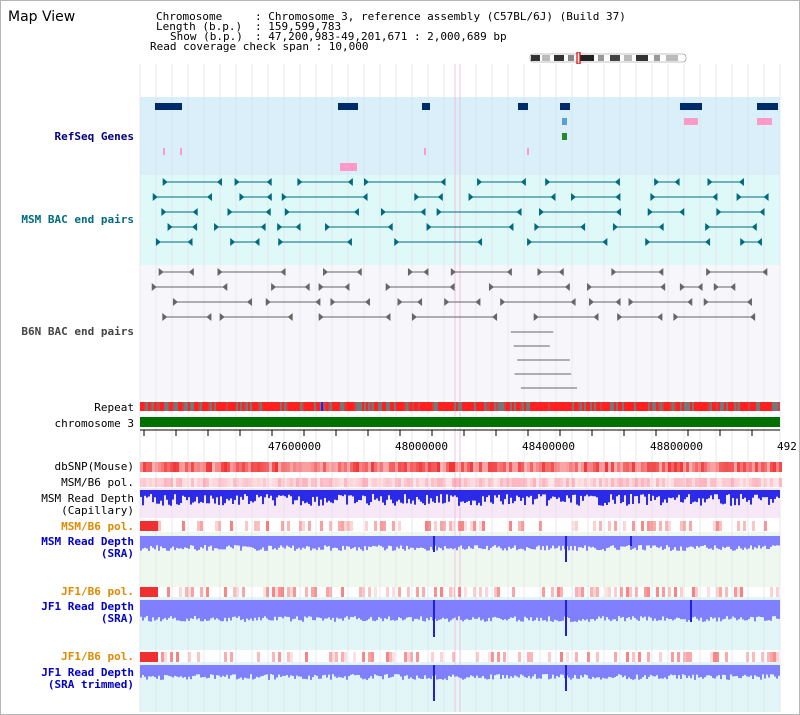  What do you see at coordinates (609, 58) in the screenshot?
I see `chromosome-ideogram` at bounding box center [609, 58].